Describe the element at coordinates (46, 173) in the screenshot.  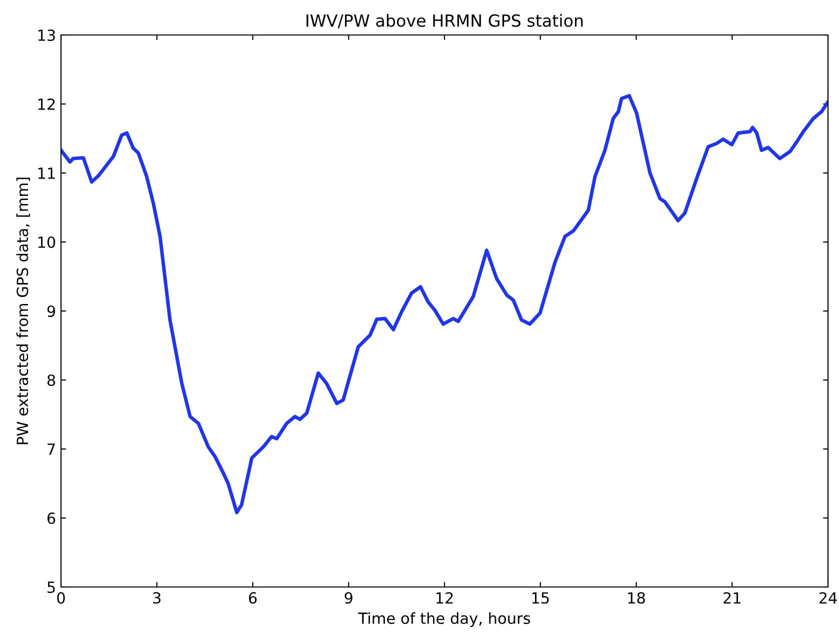
I see `y-tick-label: 11` at that location.